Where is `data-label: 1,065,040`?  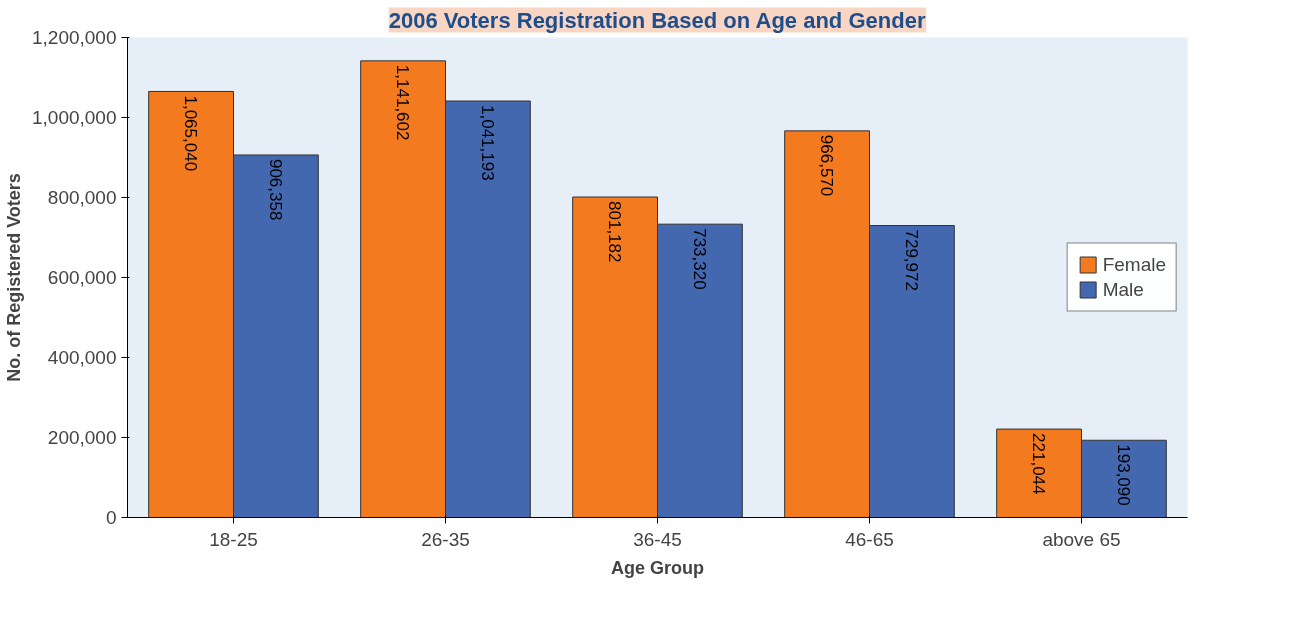
data-label: 1,065,040 is located at coordinates (191, 133).